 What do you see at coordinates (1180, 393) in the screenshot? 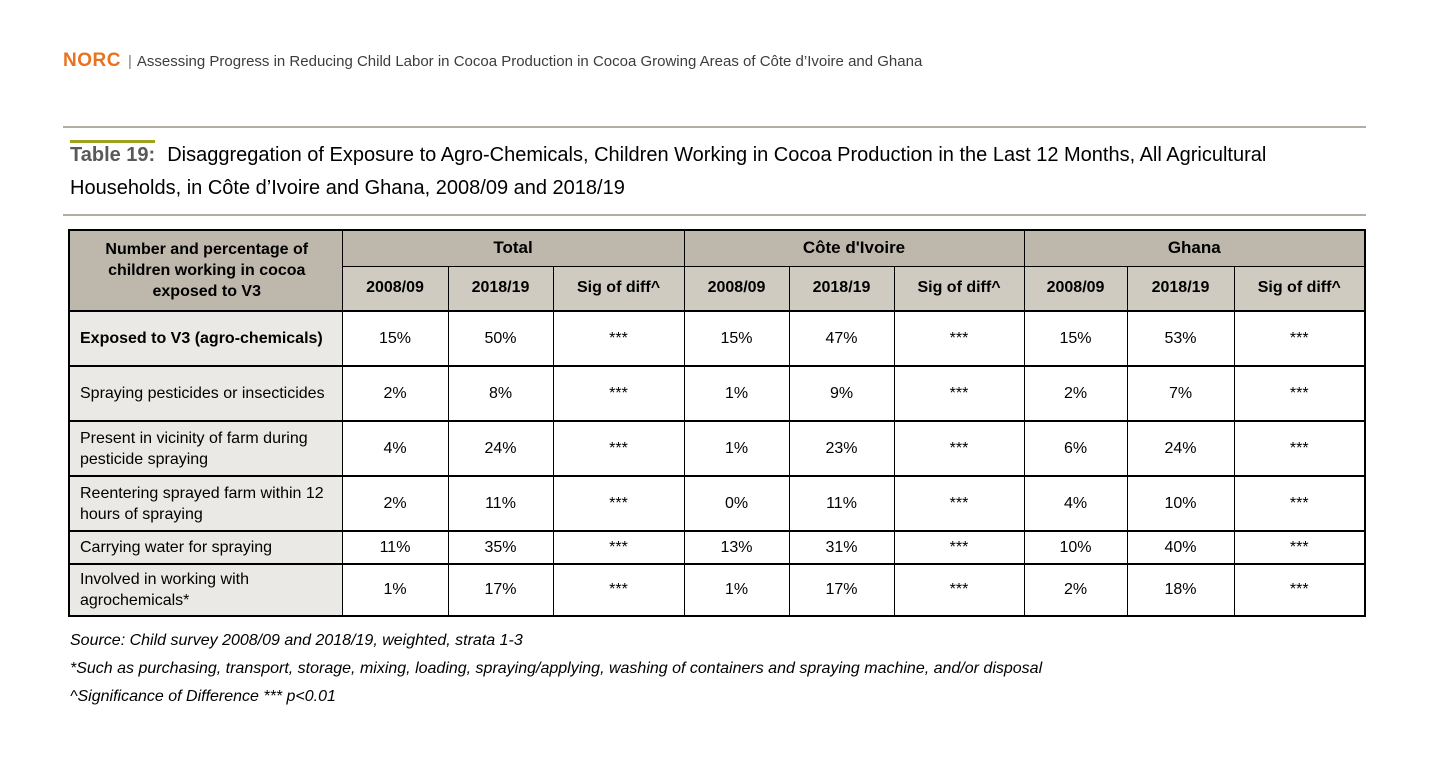
I see `data-cell: 7%` at bounding box center [1180, 393].